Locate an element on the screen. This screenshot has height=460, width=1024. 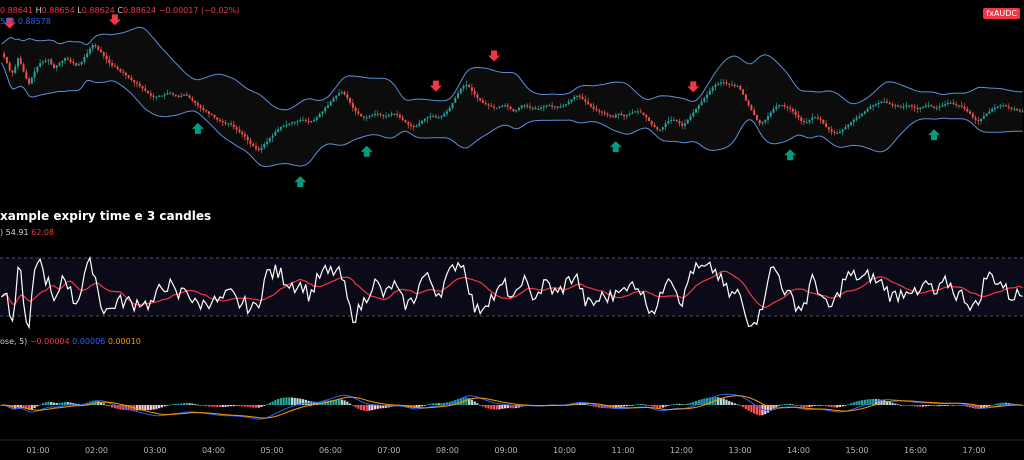
rsi-ma-line is located at coordinates (512, 289).